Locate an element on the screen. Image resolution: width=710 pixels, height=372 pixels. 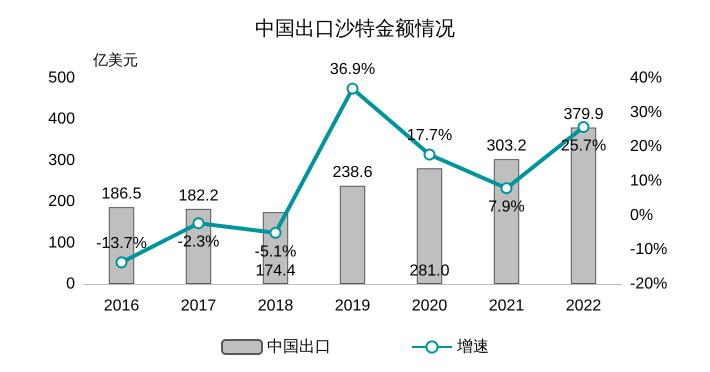
data-label: 7.9% is located at coordinates (506, 207).